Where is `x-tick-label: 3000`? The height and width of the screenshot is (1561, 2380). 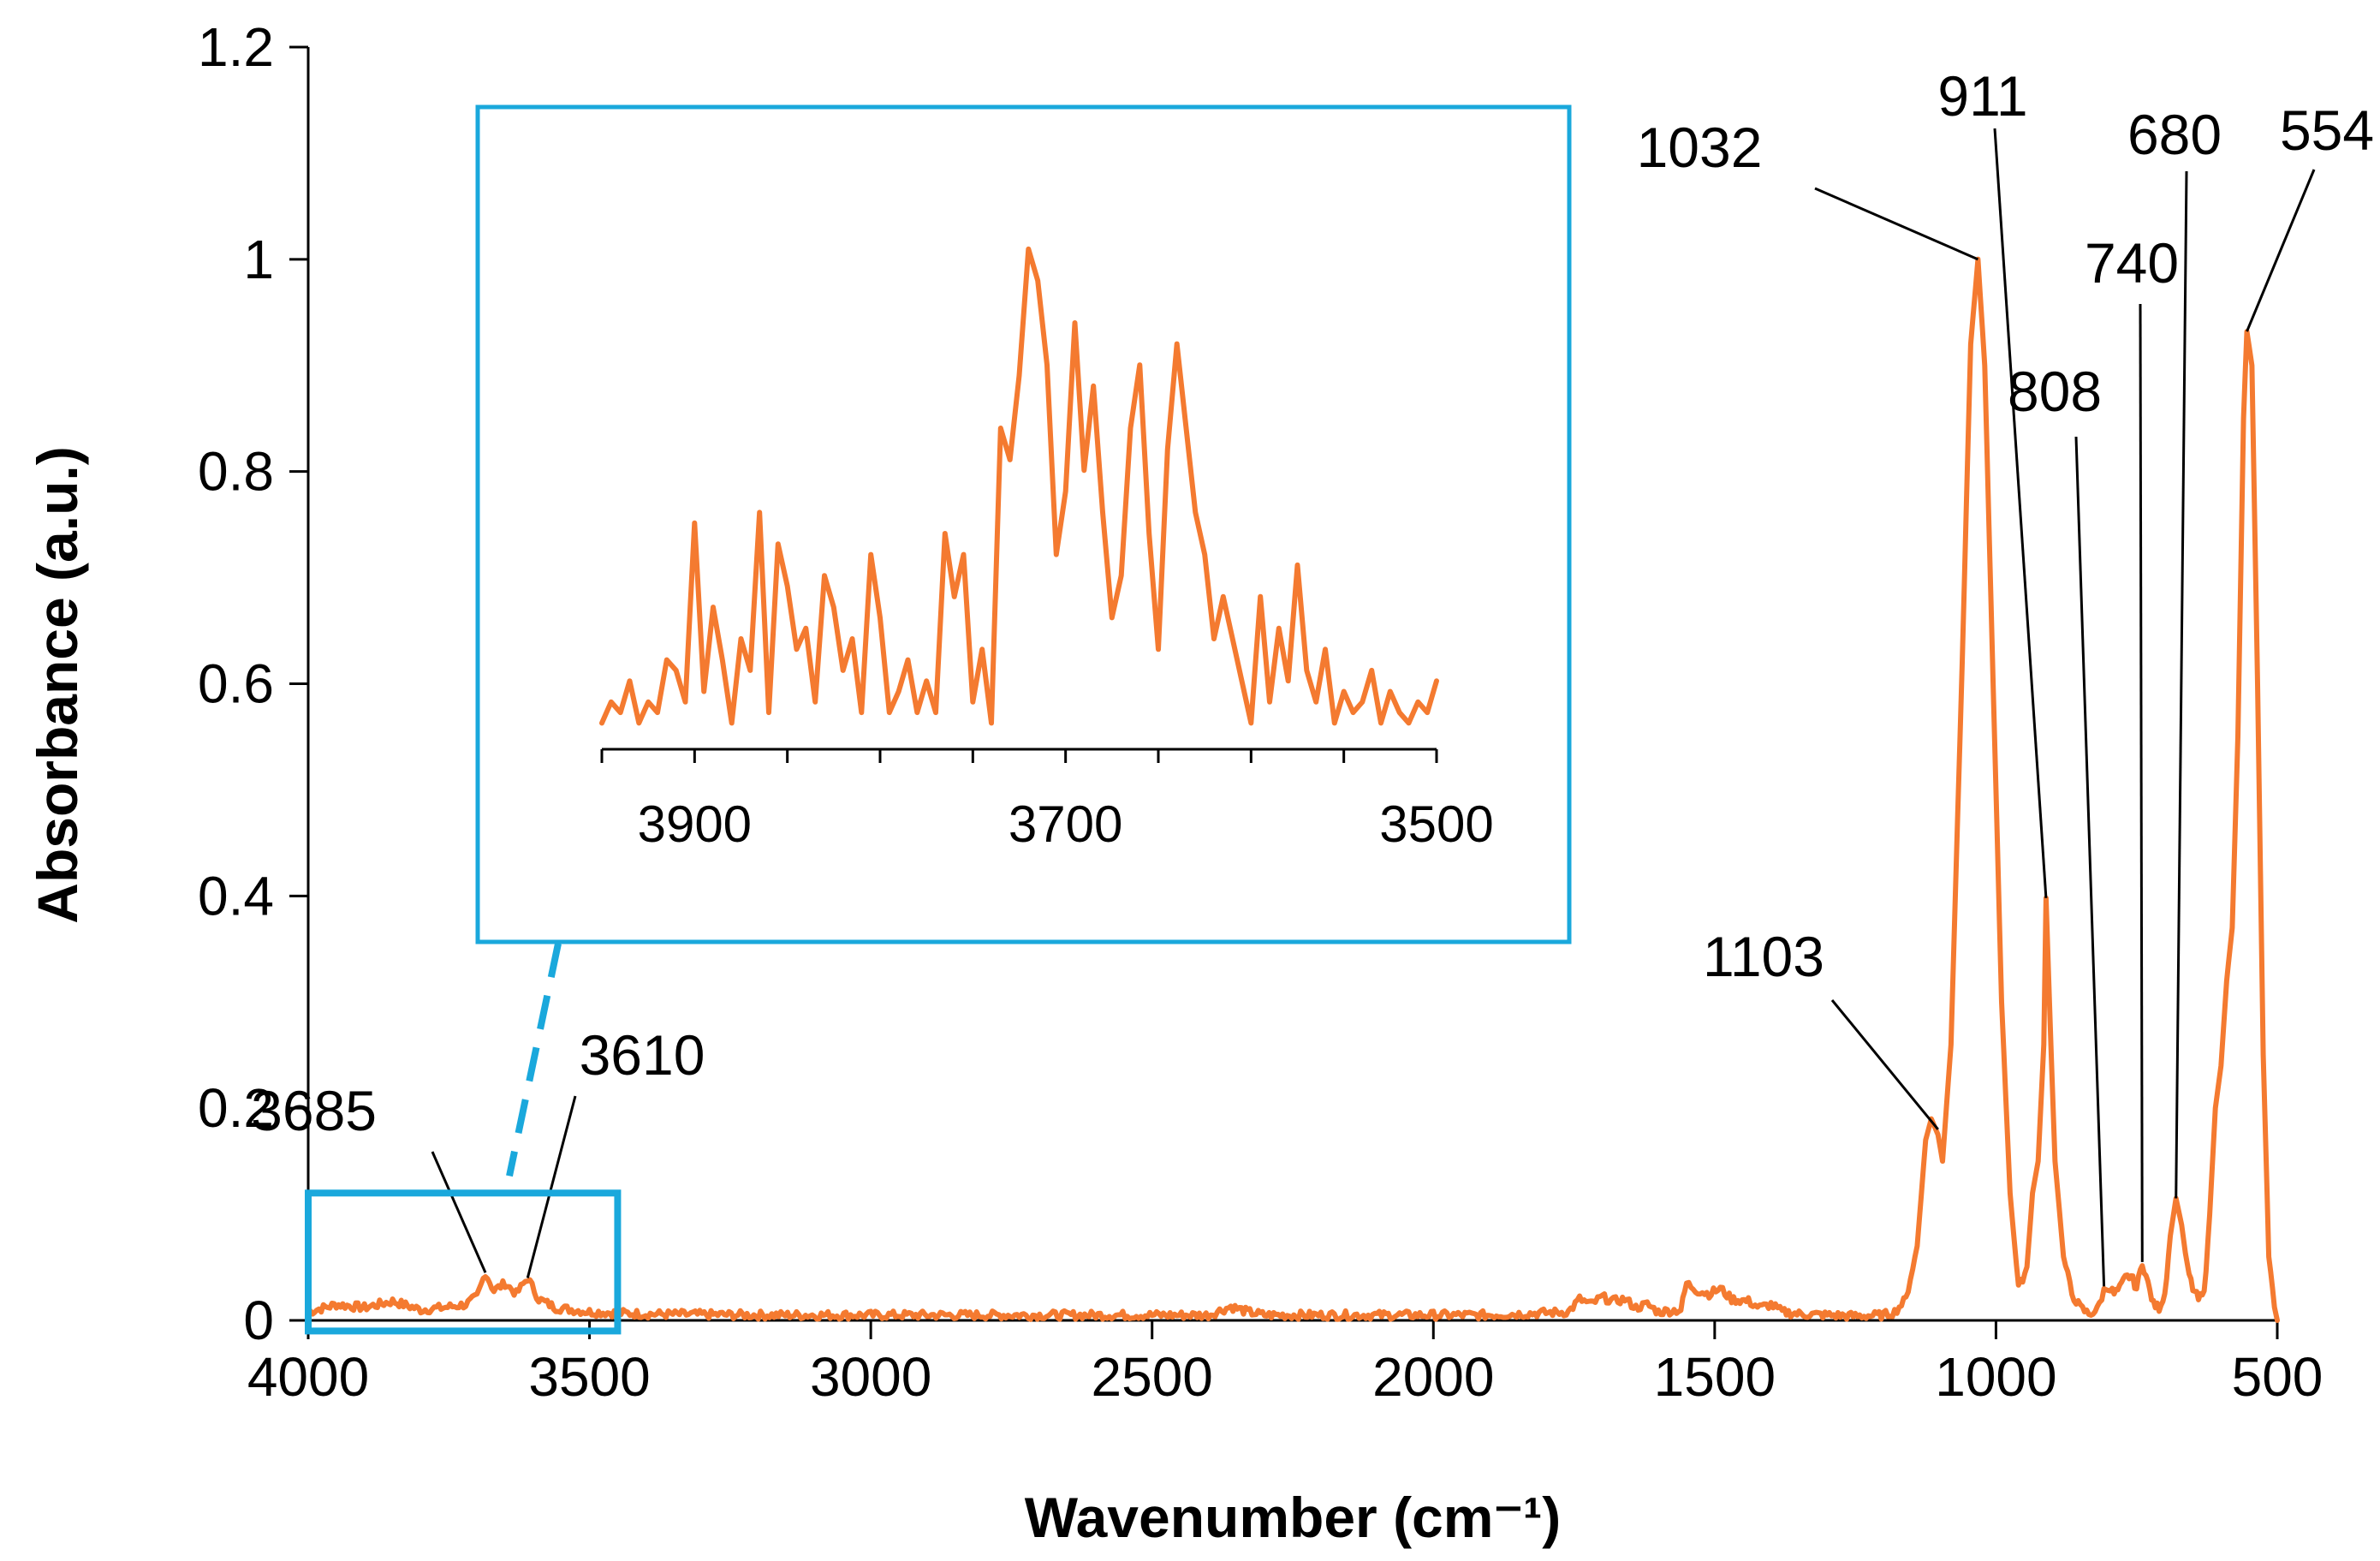 x-tick-label: 3000 is located at coordinates (871, 1377).